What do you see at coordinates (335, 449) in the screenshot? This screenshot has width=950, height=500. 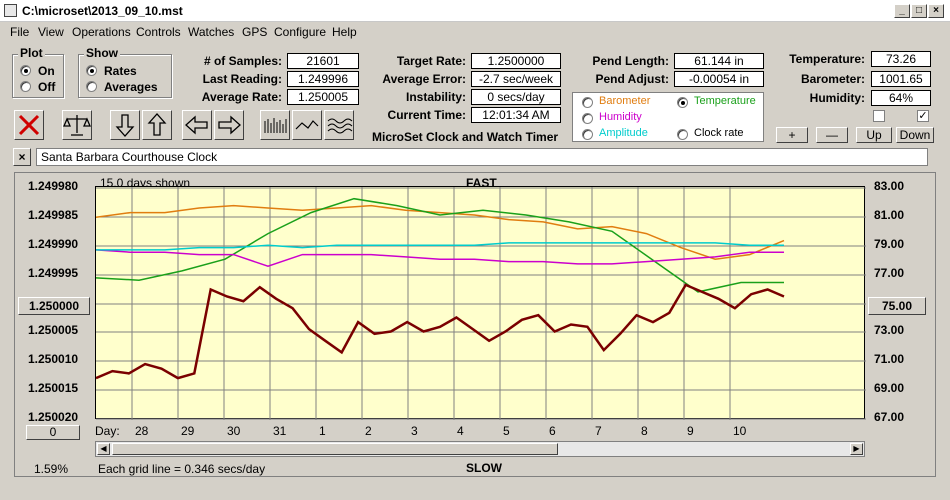 I see `scroll-thumb` at bounding box center [335, 449].